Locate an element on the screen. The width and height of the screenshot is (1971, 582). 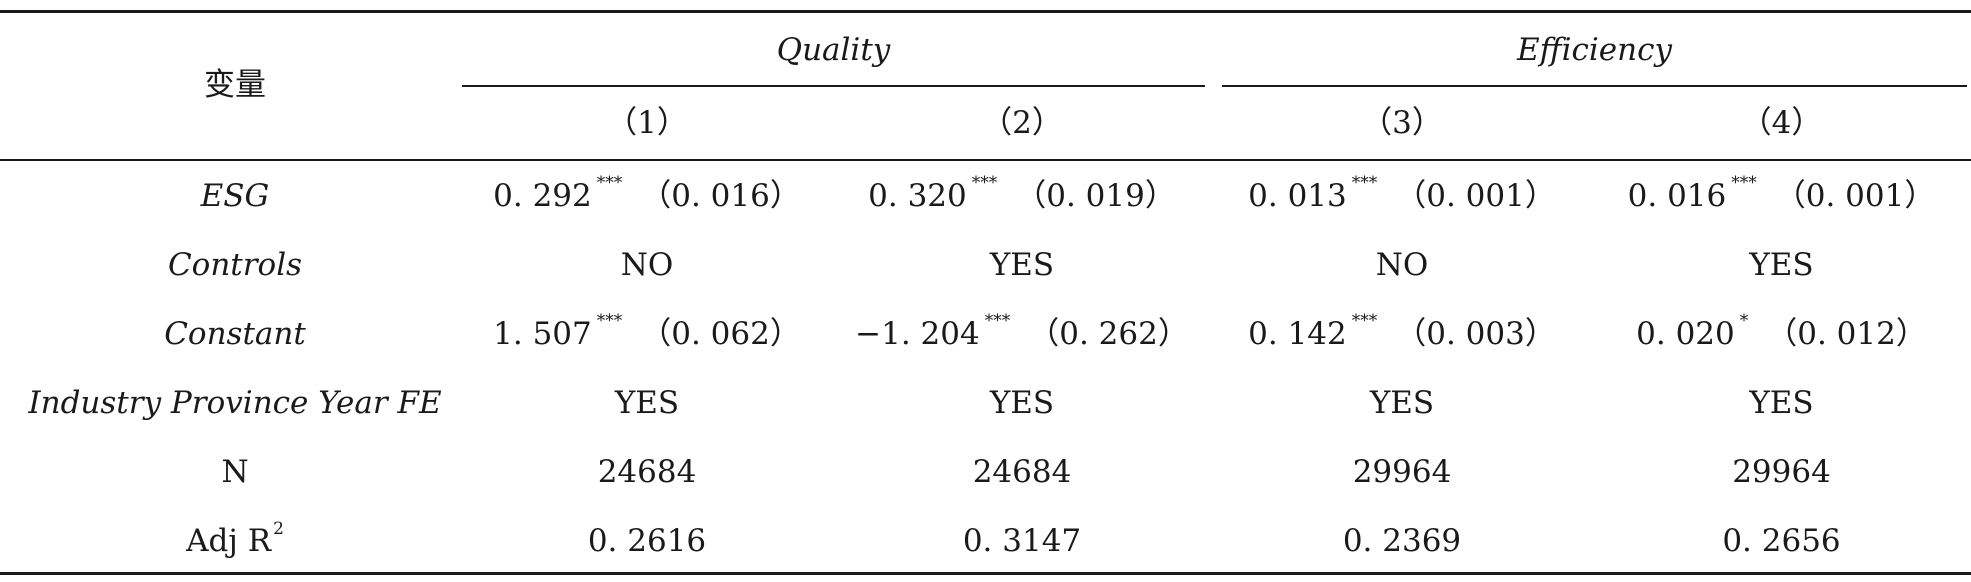
coefficient: −1. 204 is located at coordinates (917, 333).